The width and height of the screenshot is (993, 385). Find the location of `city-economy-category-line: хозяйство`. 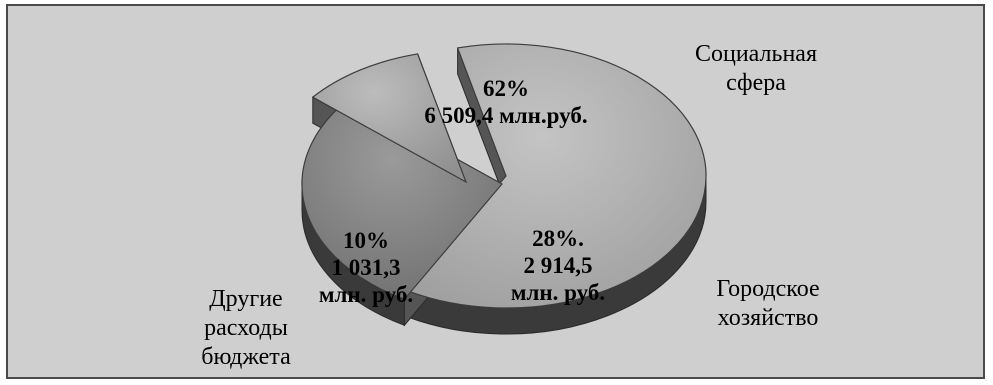

city-economy-category-line: хозяйство is located at coordinates (768, 318).